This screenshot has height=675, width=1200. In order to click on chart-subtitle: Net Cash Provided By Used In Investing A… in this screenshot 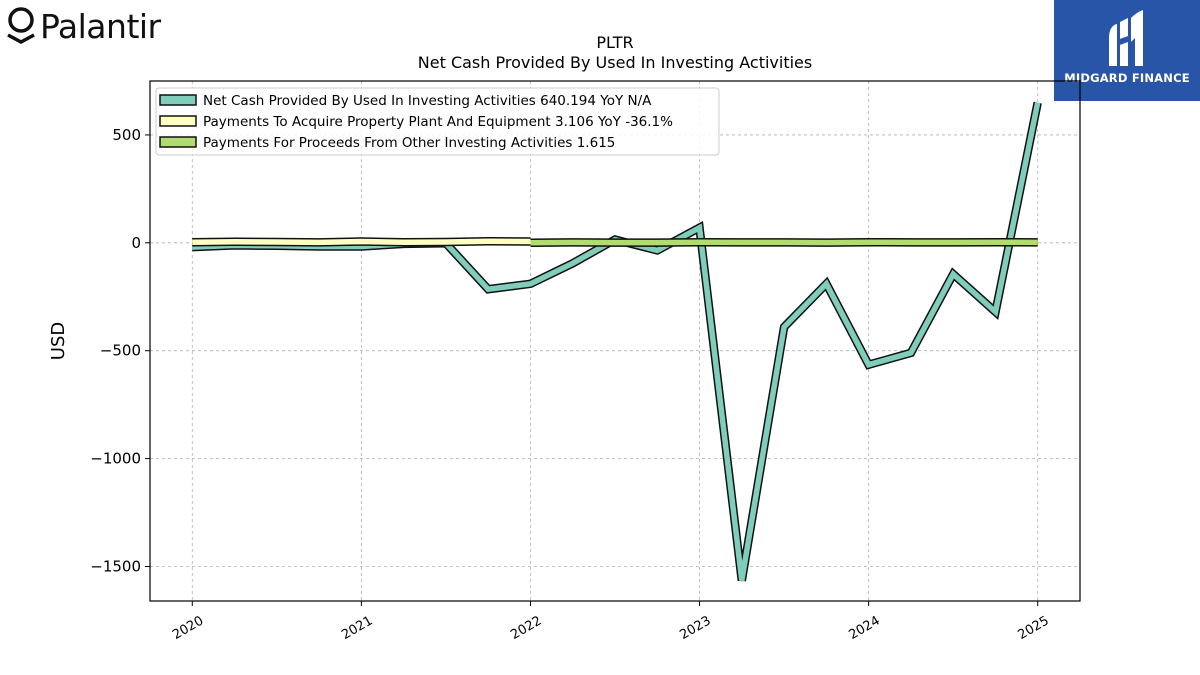, I will do `click(615, 62)`.